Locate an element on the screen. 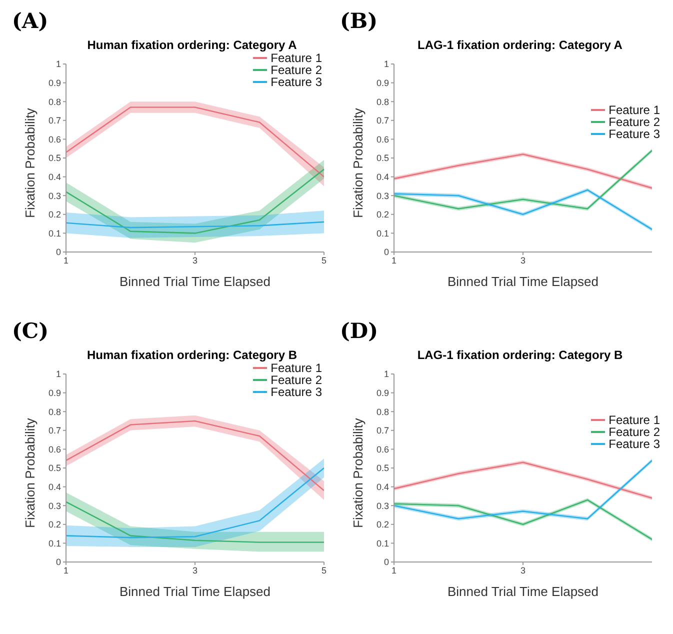  text: (A) is located at coordinates (30, 21).